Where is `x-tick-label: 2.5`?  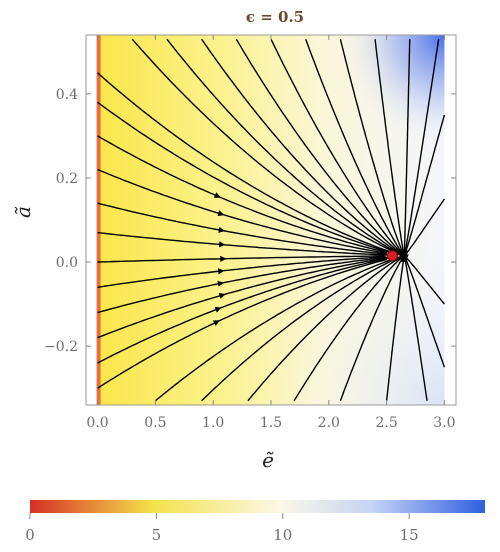
x-tick-label: 2.5 is located at coordinates (386, 423).